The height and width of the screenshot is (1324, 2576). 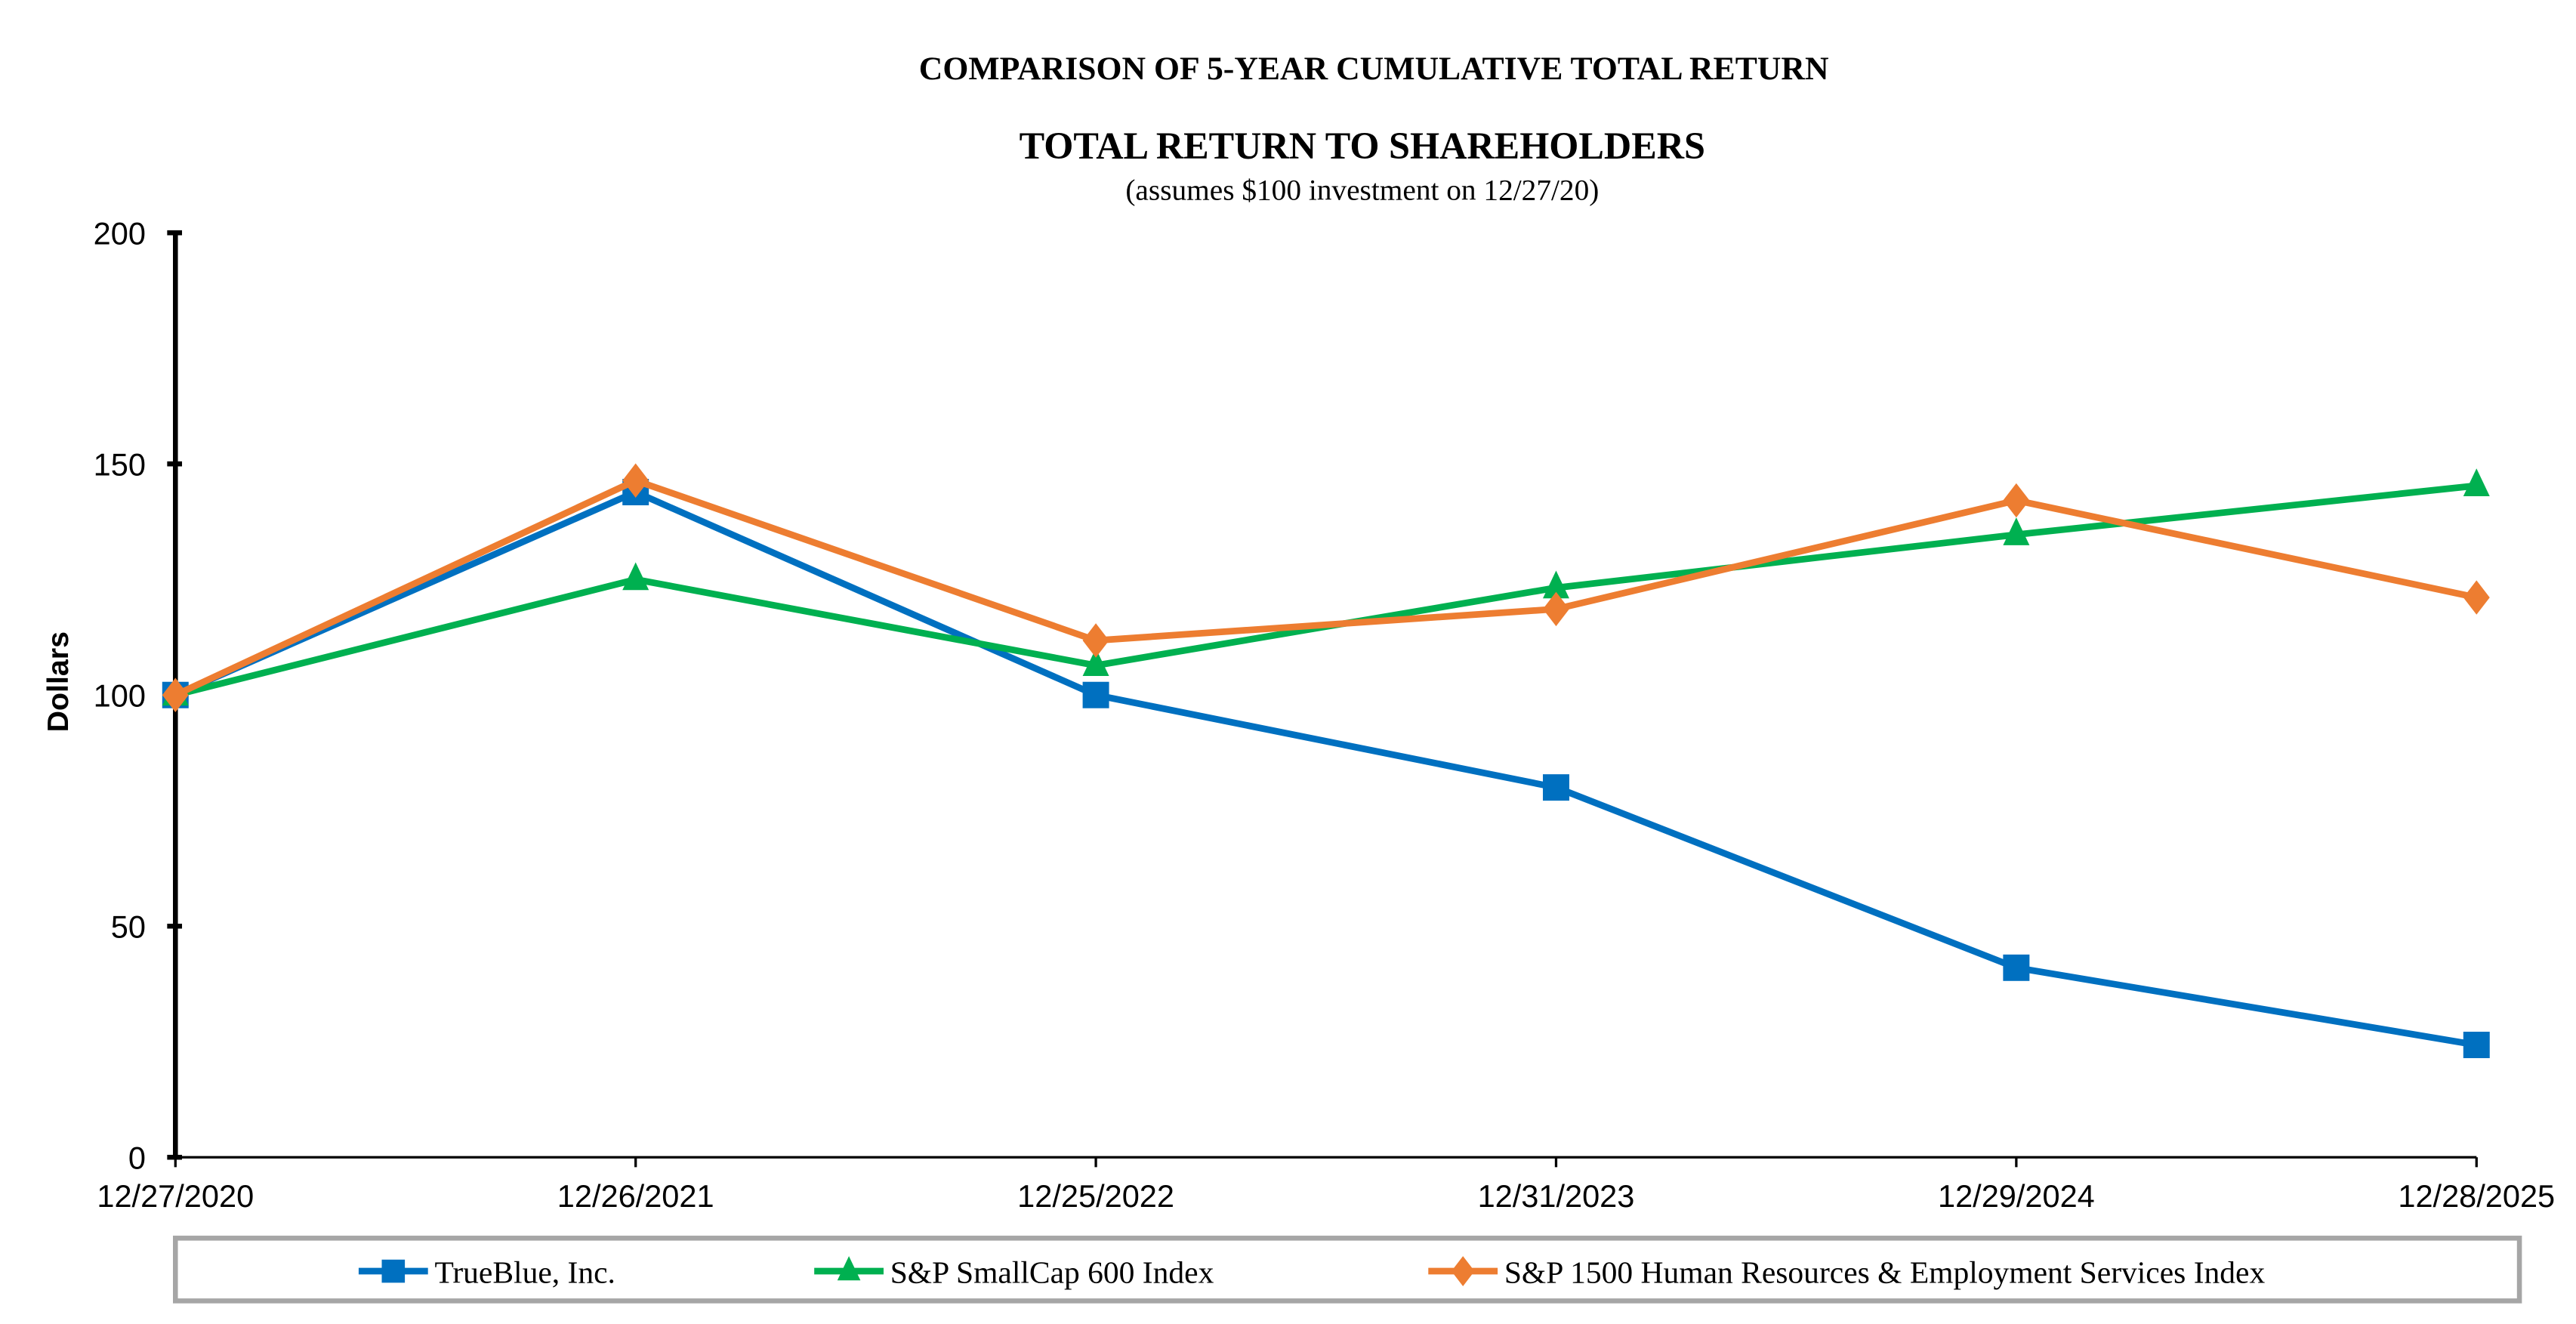 I want to click on x-tick-label: 12/29/2024, so click(x=2016, y=1196).